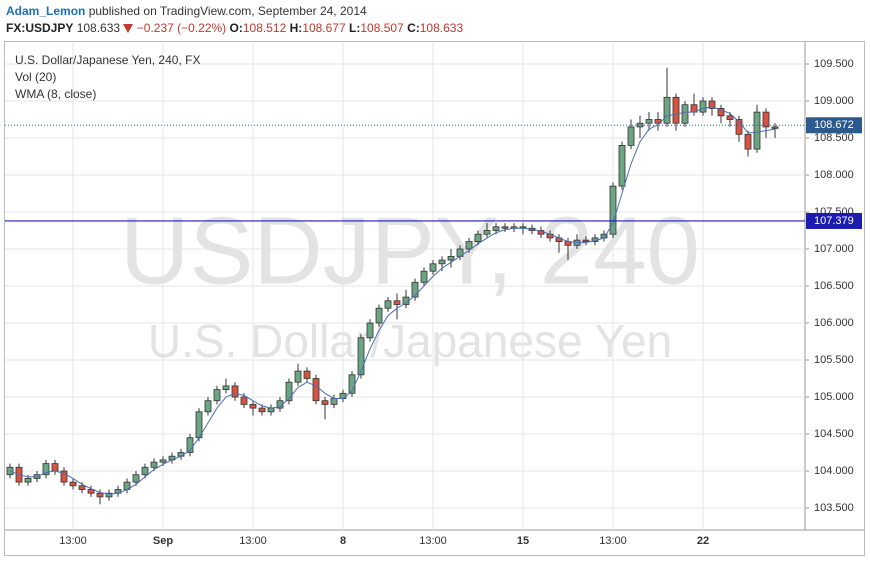  Describe the element at coordinates (834, 360) in the screenshot. I see `y-tick-label: 105.500` at that location.